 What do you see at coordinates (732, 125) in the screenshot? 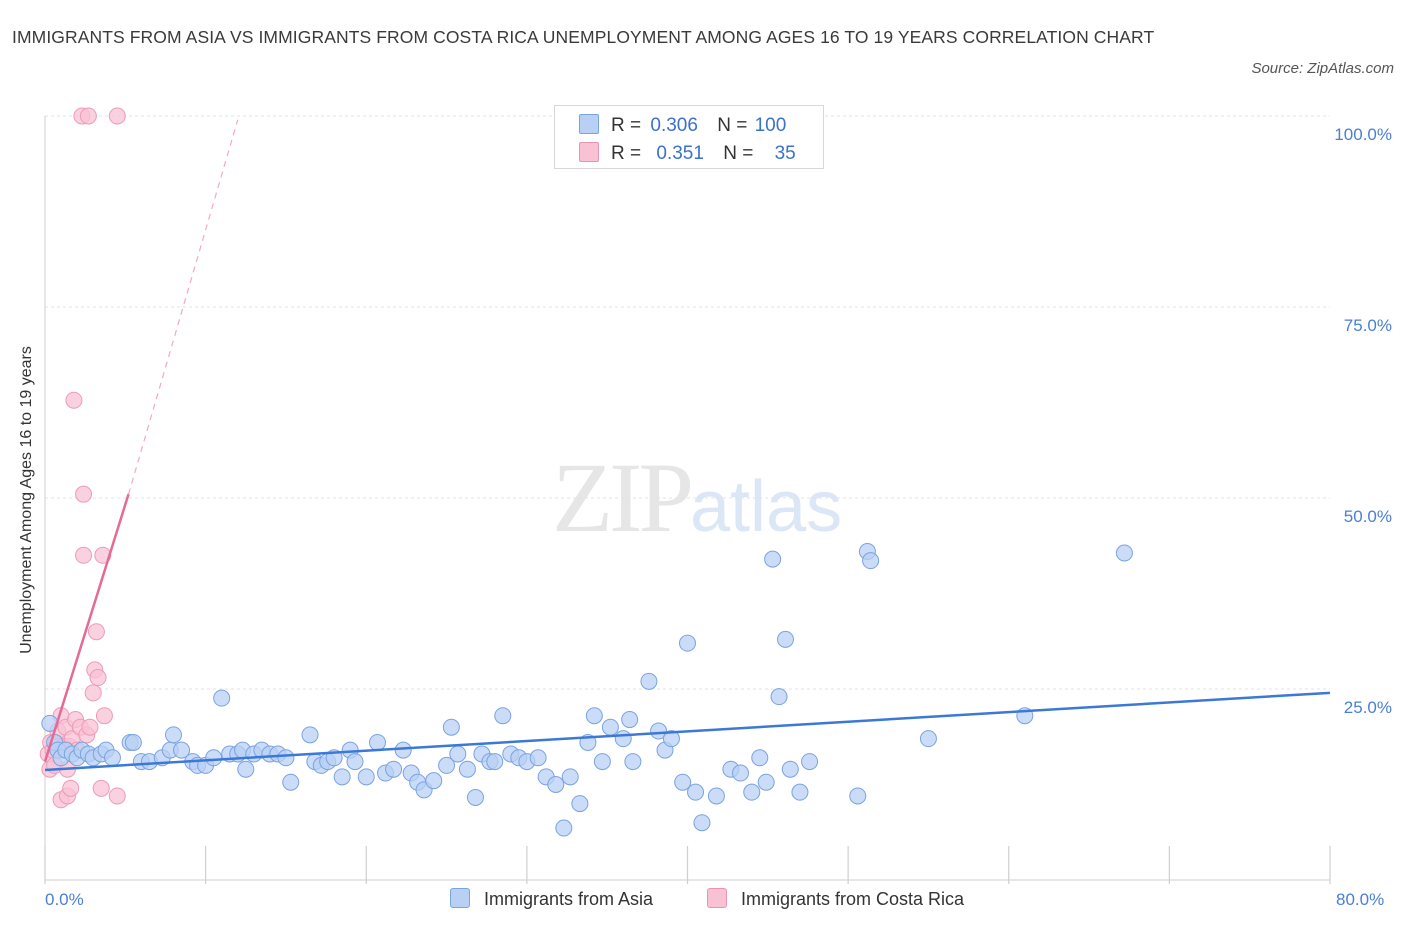
I see `asia-n-label: N =` at bounding box center [732, 125].